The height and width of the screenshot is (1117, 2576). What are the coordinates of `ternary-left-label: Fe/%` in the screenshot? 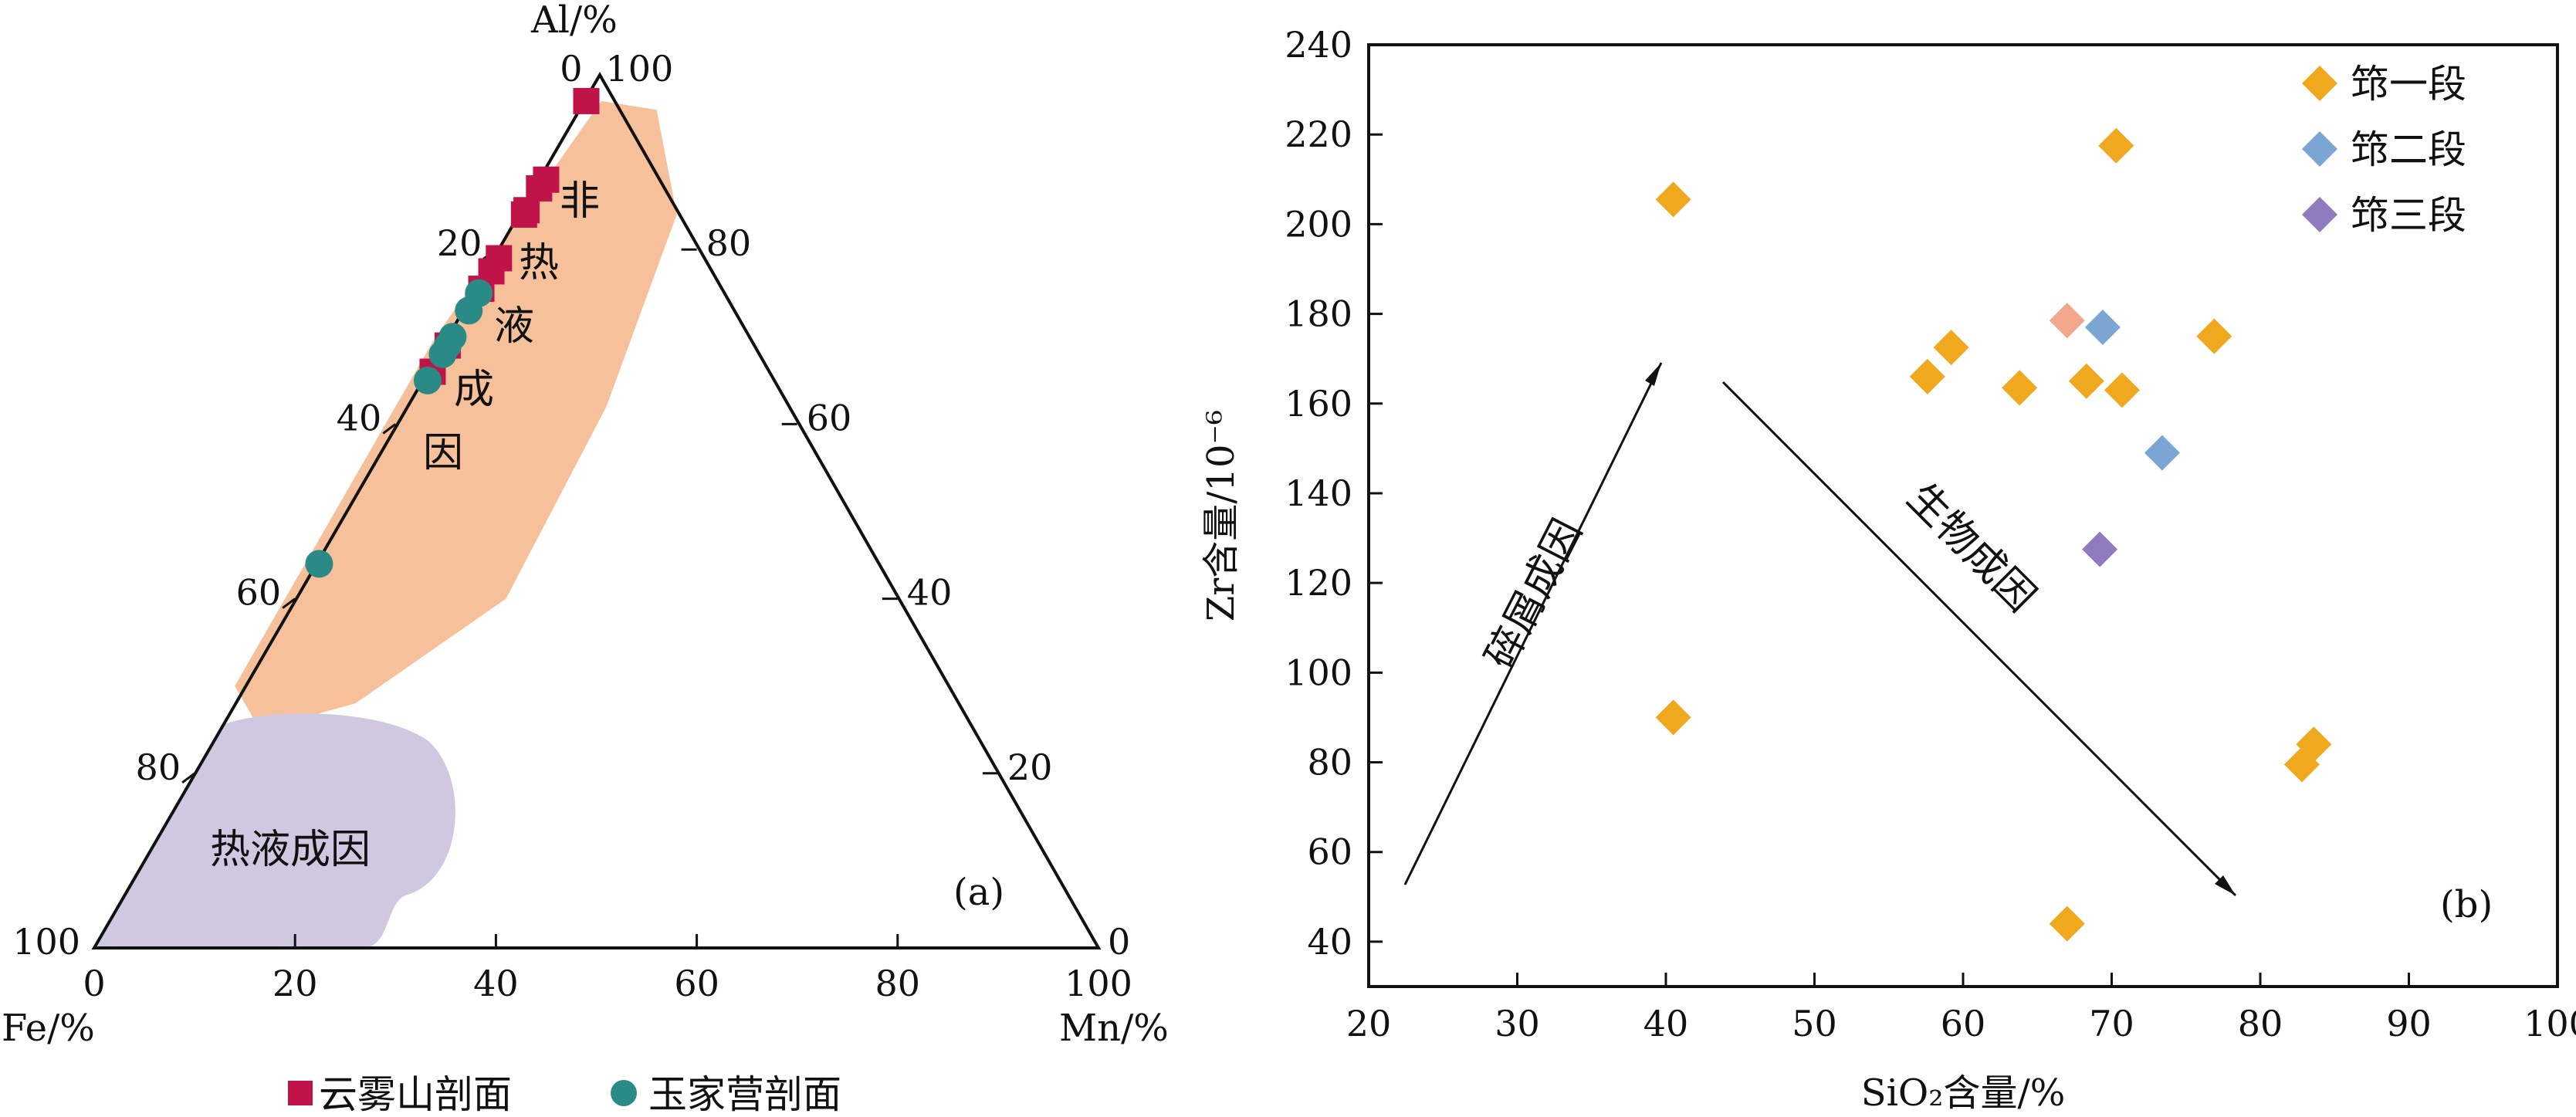 It's located at (49, 1029).